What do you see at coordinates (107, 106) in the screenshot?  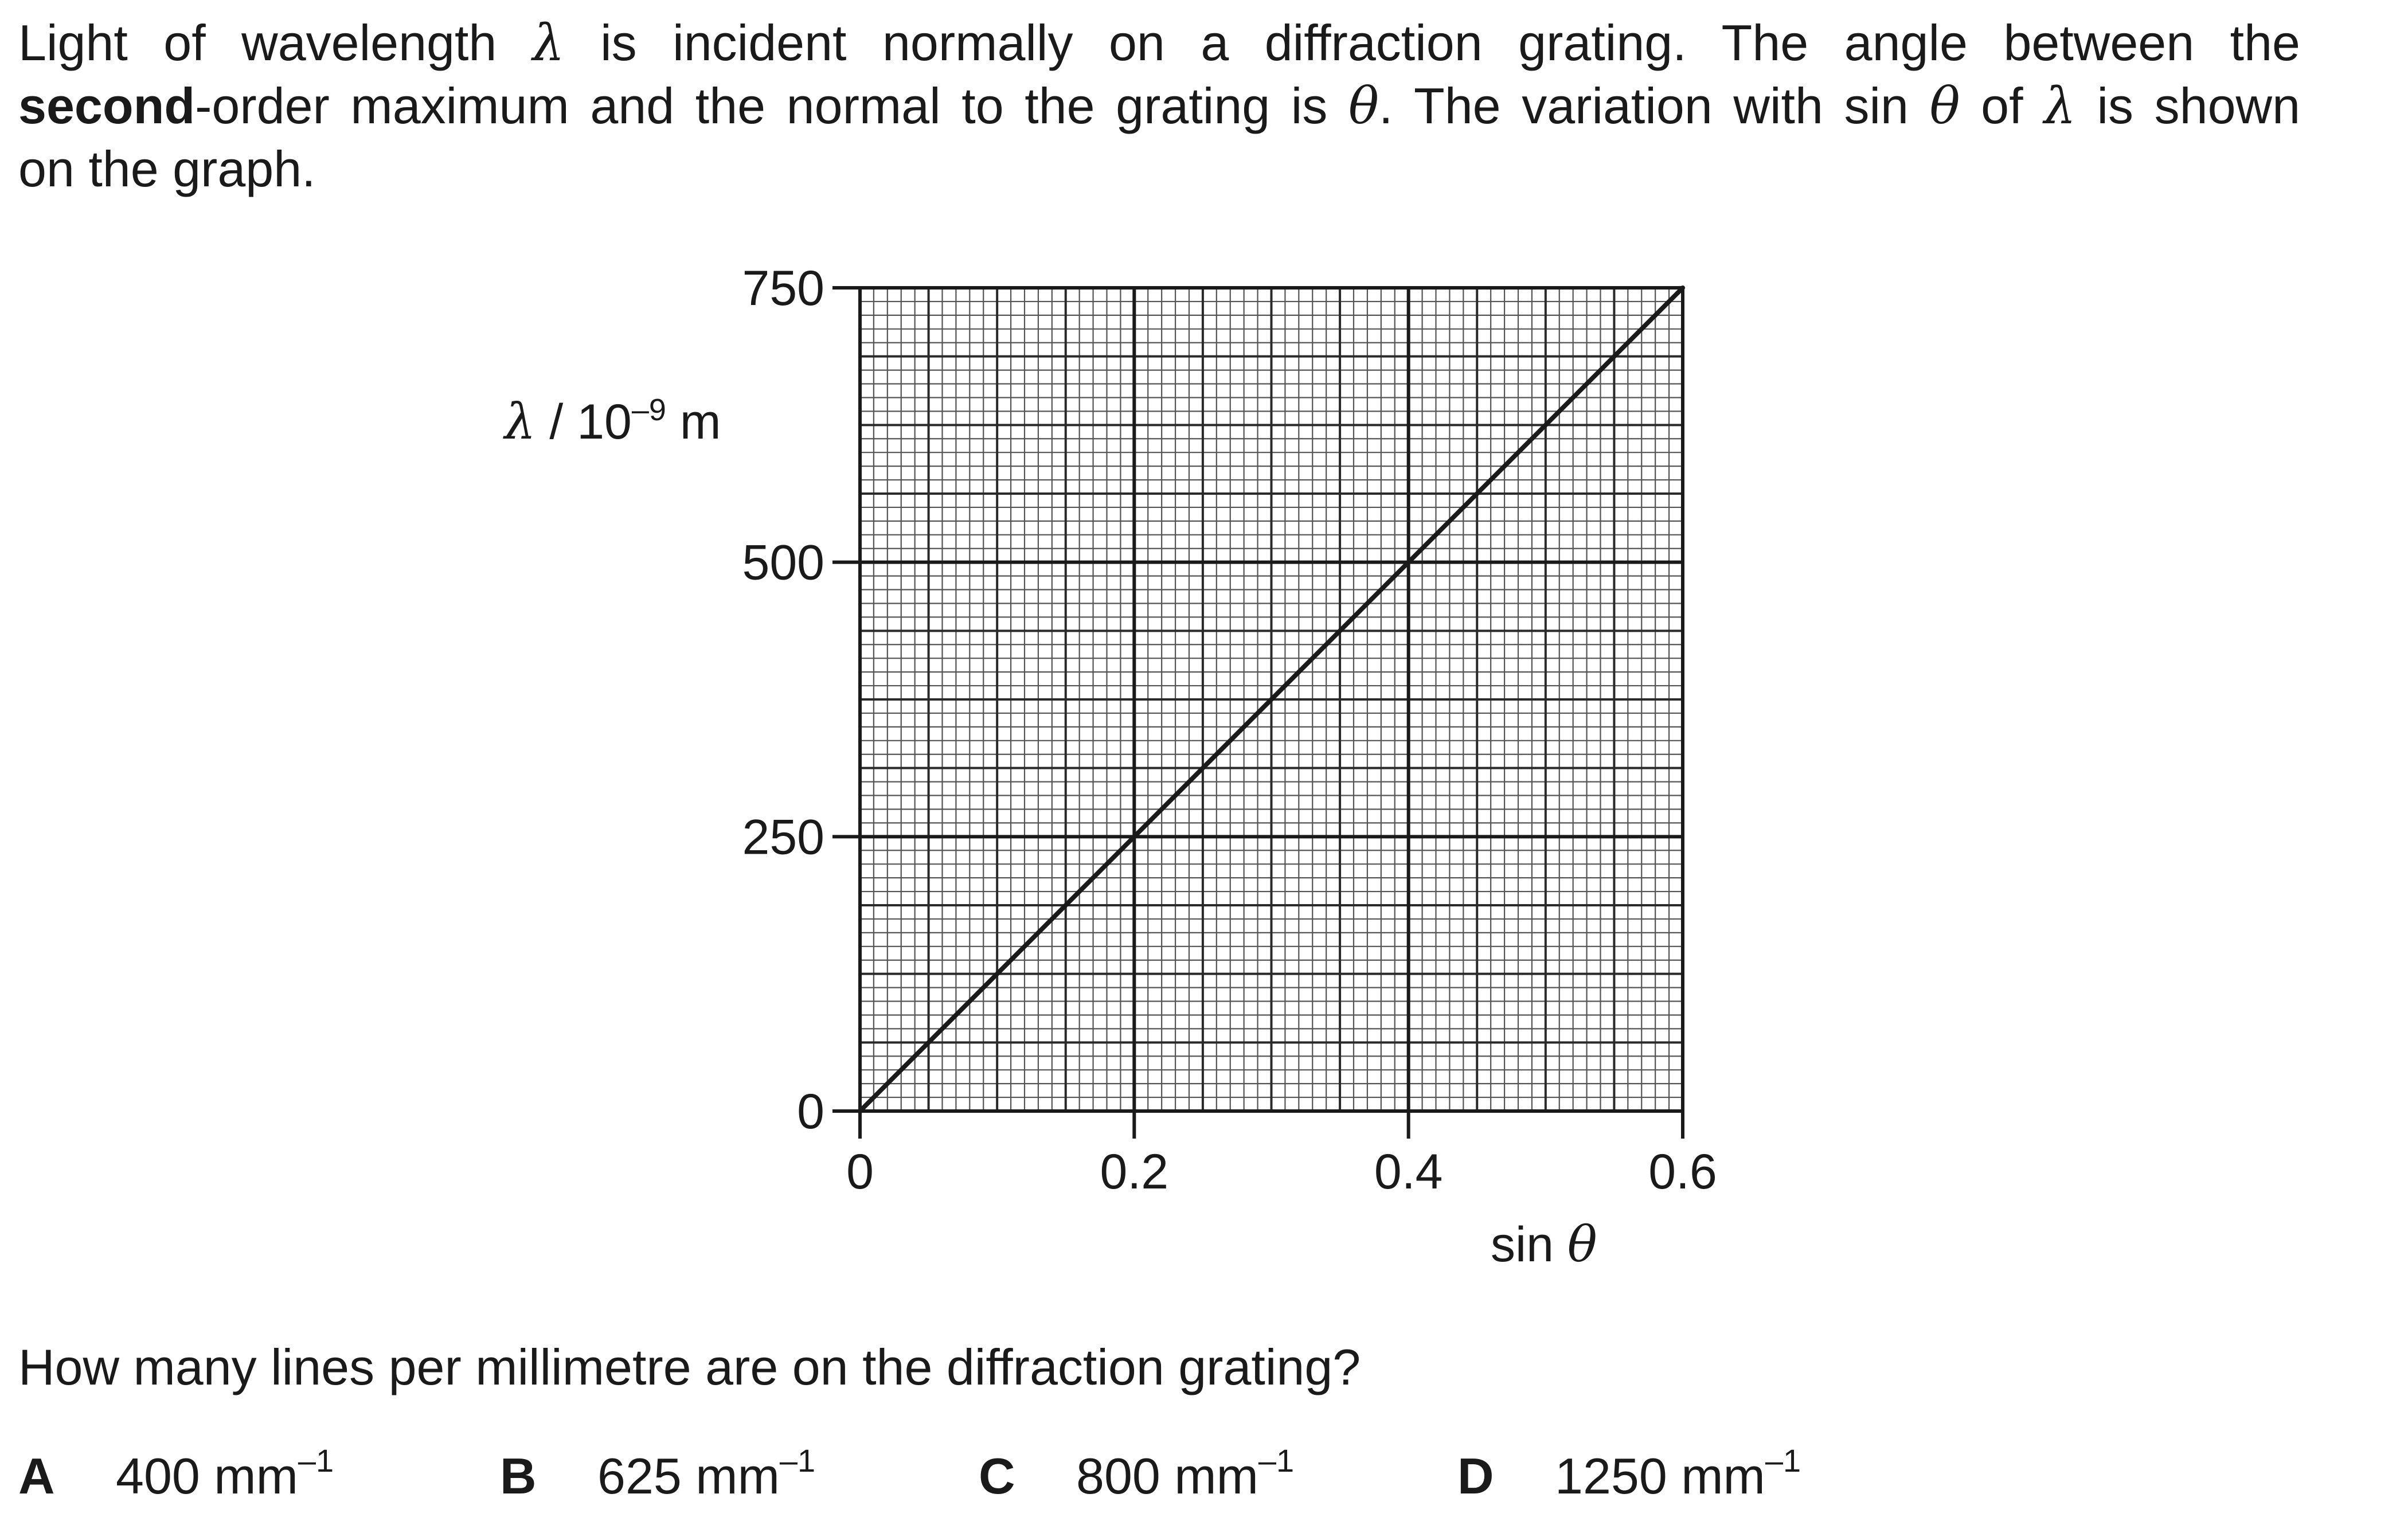 I see `emphasis-second: second` at bounding box center [107, 106].